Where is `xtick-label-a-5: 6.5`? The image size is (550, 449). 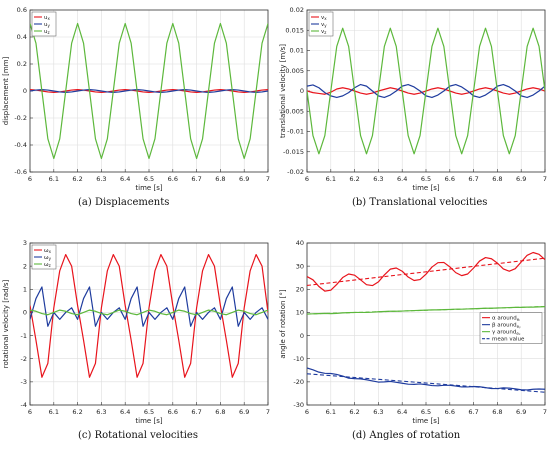 xtick-label-a-5: 6.5 is located at coordinates (149, 179).